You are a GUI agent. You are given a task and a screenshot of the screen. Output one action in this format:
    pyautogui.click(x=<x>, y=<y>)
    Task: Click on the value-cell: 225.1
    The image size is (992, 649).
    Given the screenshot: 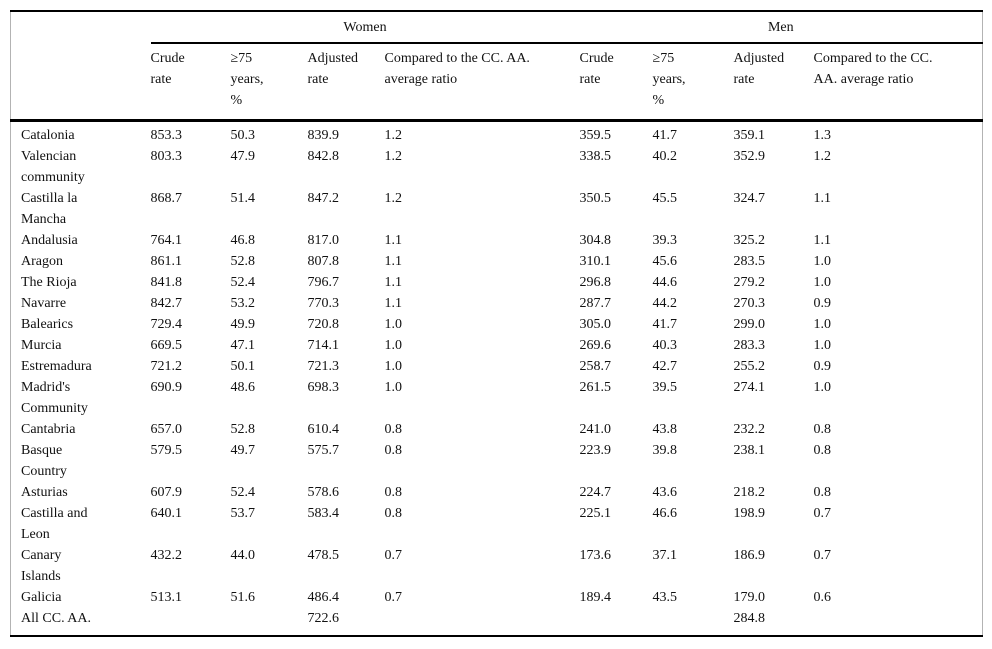 What is the action you would take?
    pyautogui.click(x=595, y=513)
    